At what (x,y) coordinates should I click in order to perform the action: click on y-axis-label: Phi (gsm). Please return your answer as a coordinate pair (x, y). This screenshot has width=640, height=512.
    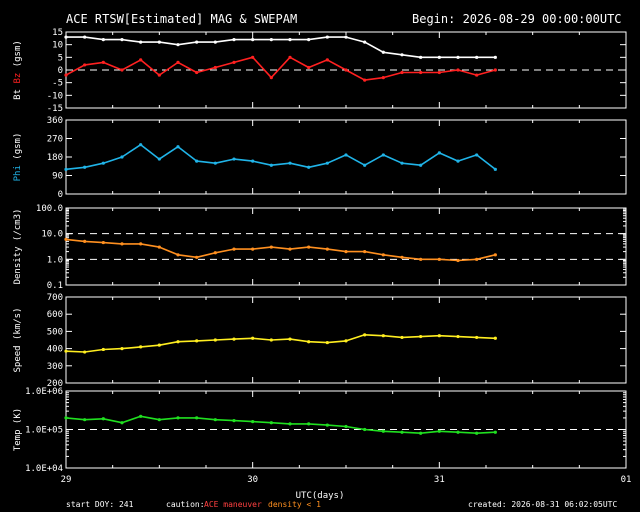
    Looking at the image, I should click on (18, 157).